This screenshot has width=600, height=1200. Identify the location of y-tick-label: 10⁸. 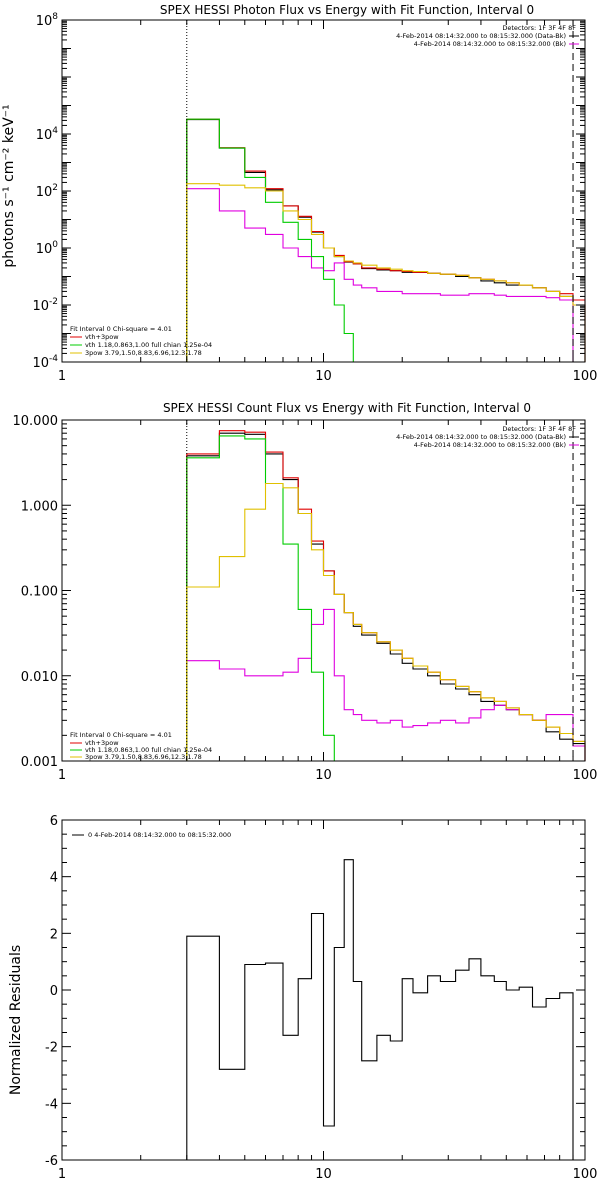
(47, 20).